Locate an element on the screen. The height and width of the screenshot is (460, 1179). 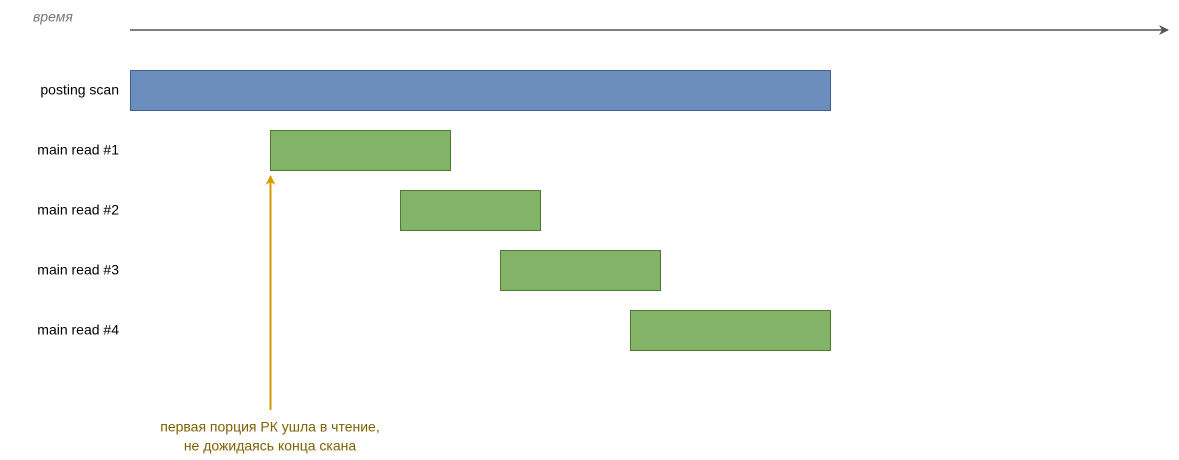
annotation-text: не дожидаясь конца скана is located at coordinates (270, 446).